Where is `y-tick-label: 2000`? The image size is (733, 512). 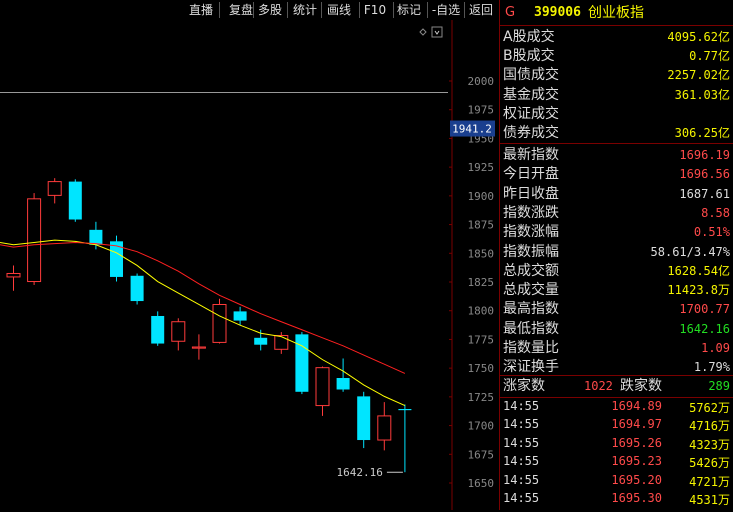 y-tick-label: 2000 is located at coordinates (481, 81).